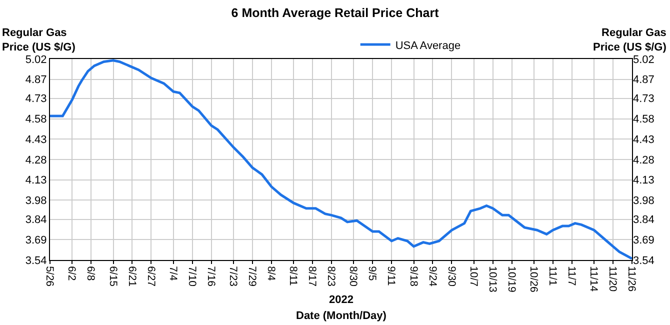  Describe the element at coordinates (36, 80) in the screenshot. I see `y-tick-label: 4.87` at that location.